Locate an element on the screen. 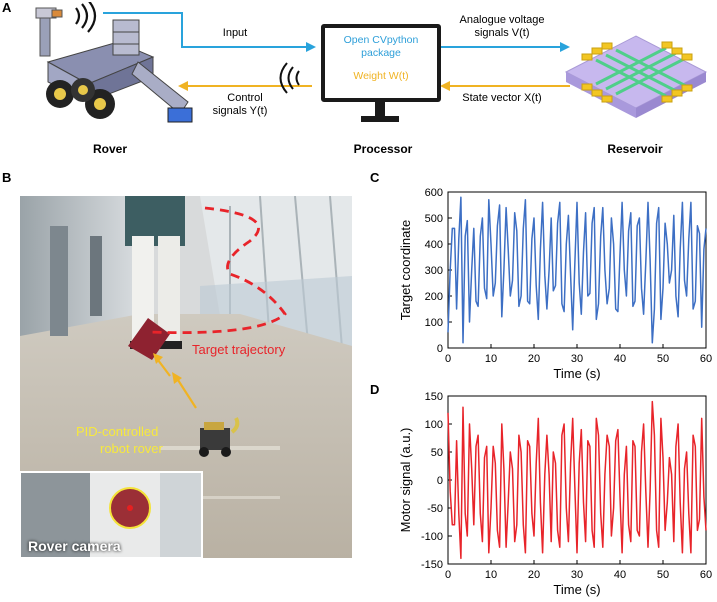 The image size is (717, 602). reservoir-caption: Reservoir is located at coordinates (635, 149).